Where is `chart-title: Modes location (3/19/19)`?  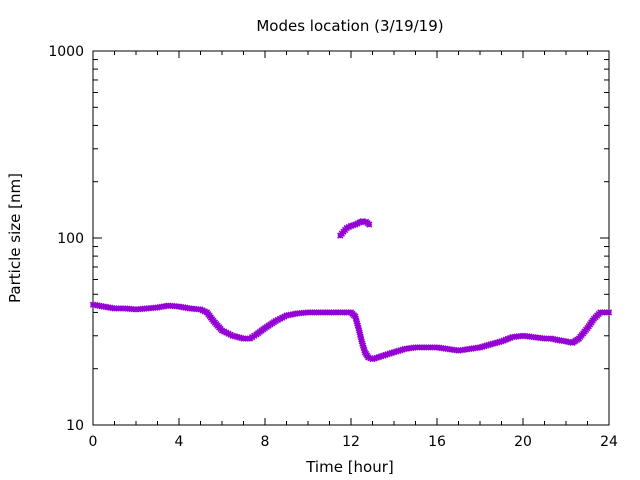 chart-title: Modes location (3/19/19) is located at coordinates (349, 26).